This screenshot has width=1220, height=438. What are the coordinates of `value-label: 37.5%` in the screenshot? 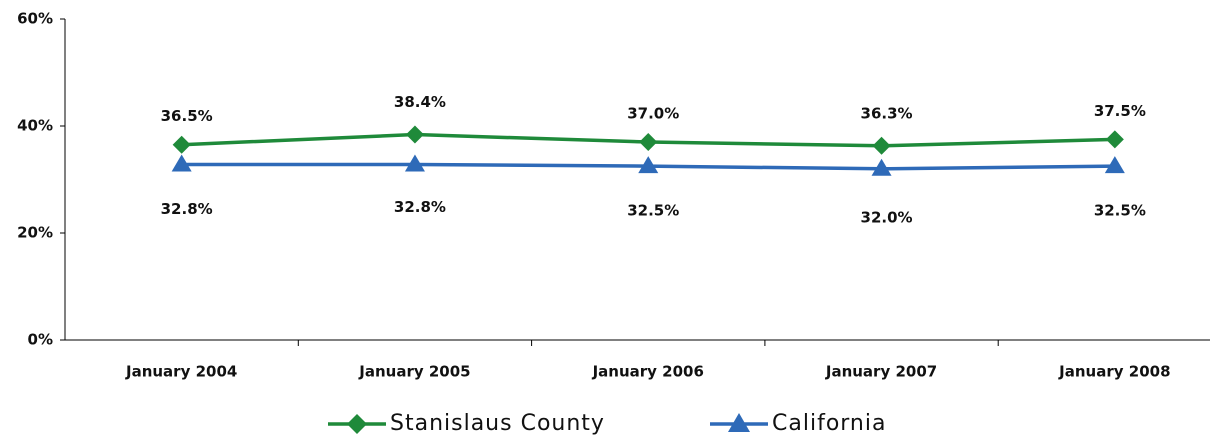 It's located at (1120, 111).